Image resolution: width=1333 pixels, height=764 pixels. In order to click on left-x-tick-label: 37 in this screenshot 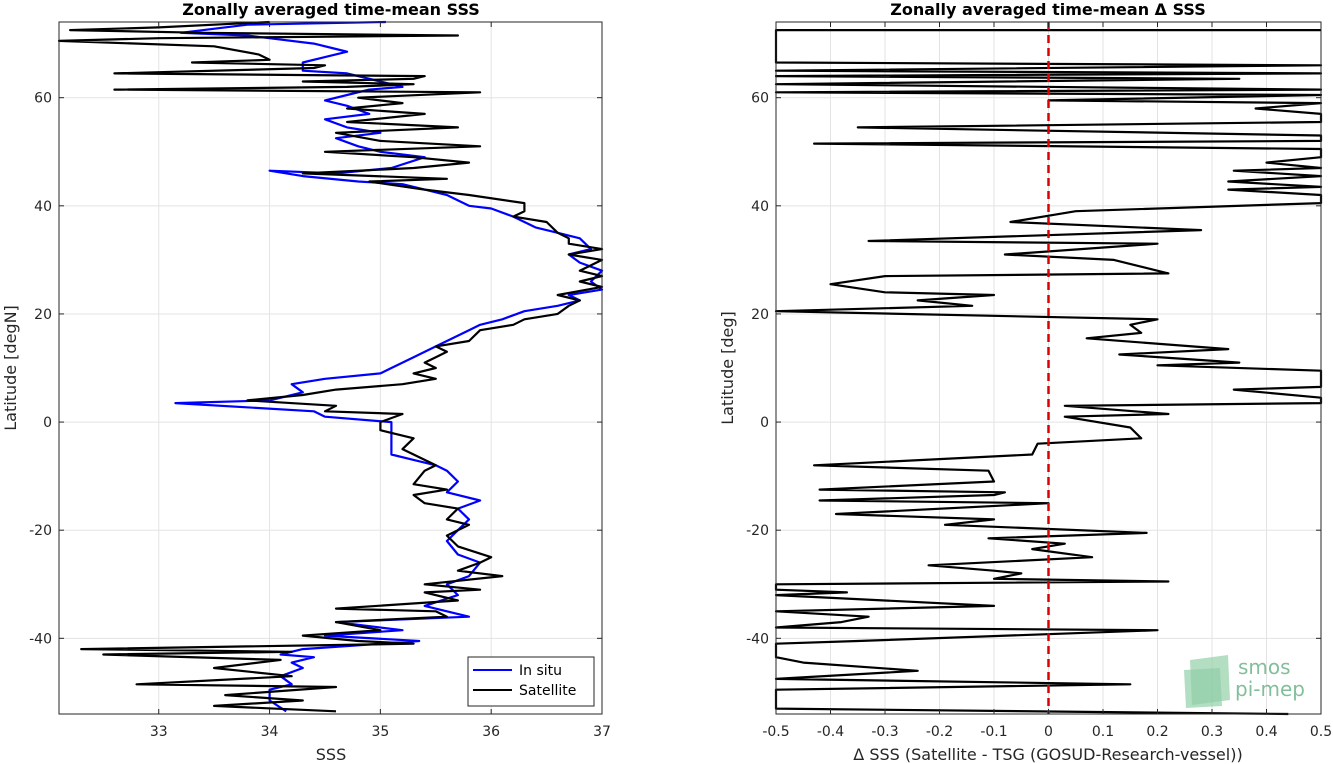, I will do `click(602, 732)`.